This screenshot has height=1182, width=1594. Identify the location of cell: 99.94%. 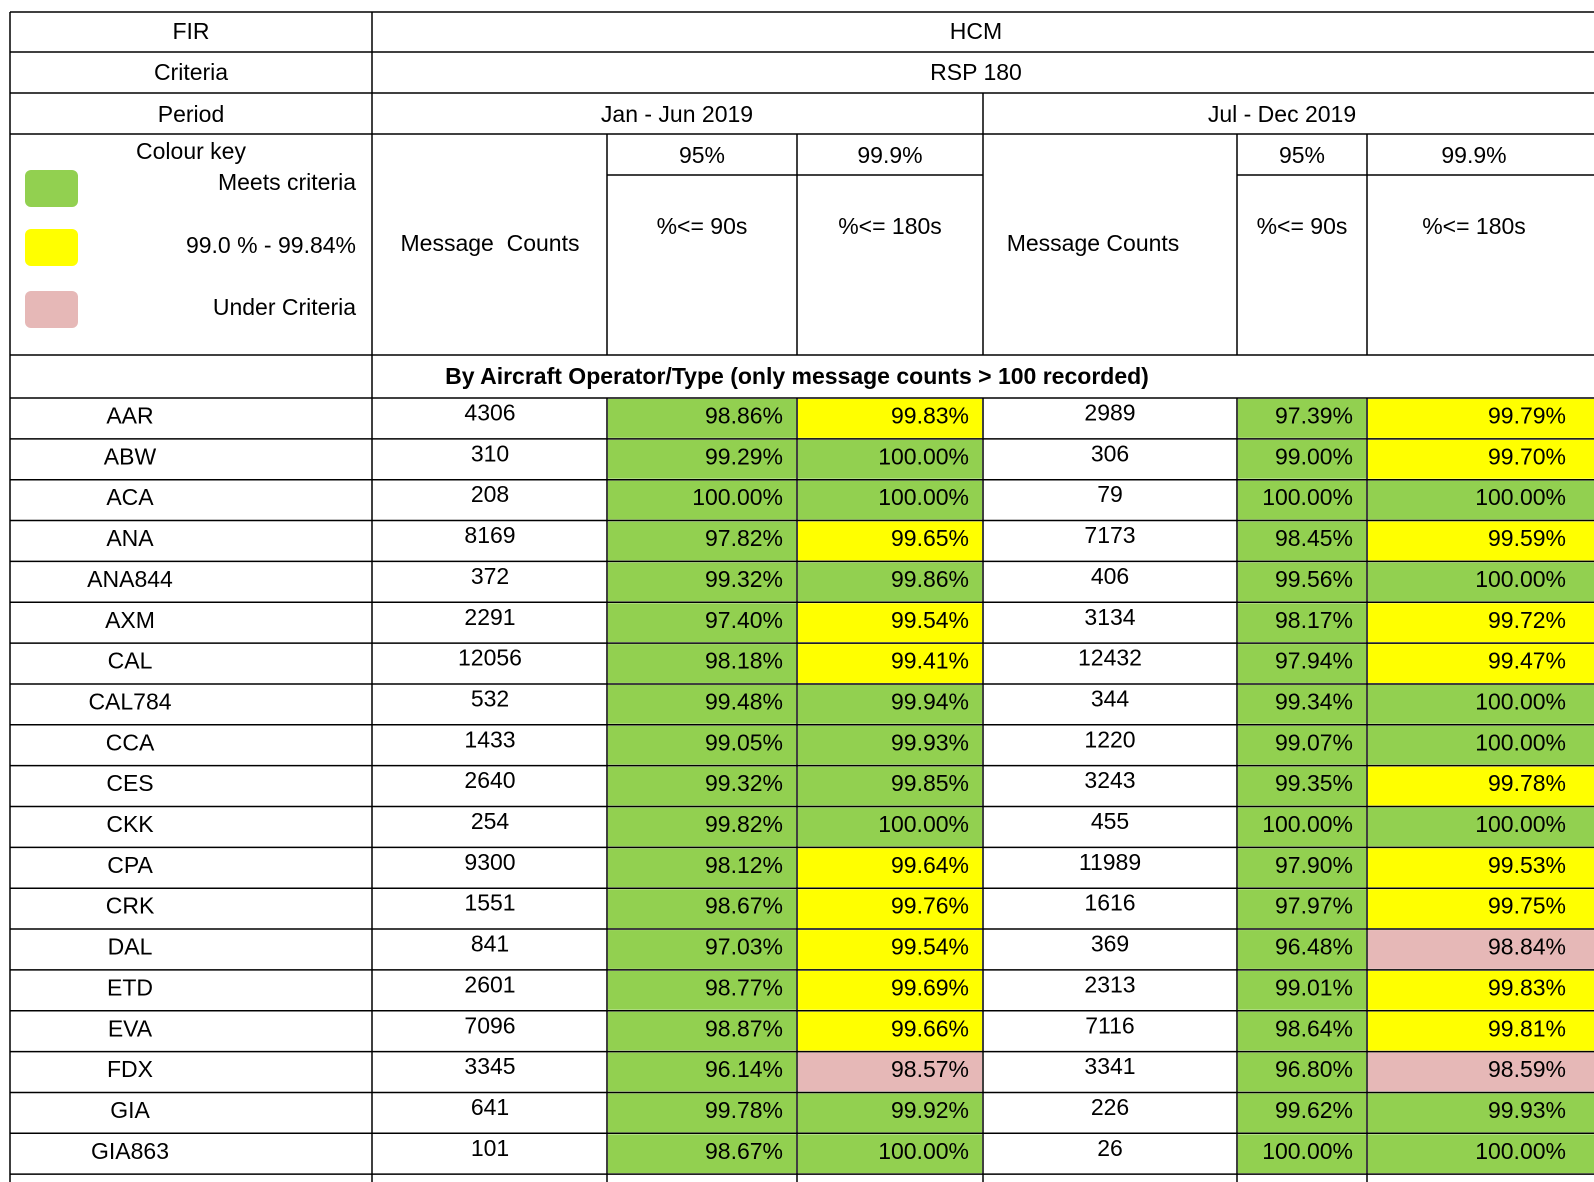
(930, 701).